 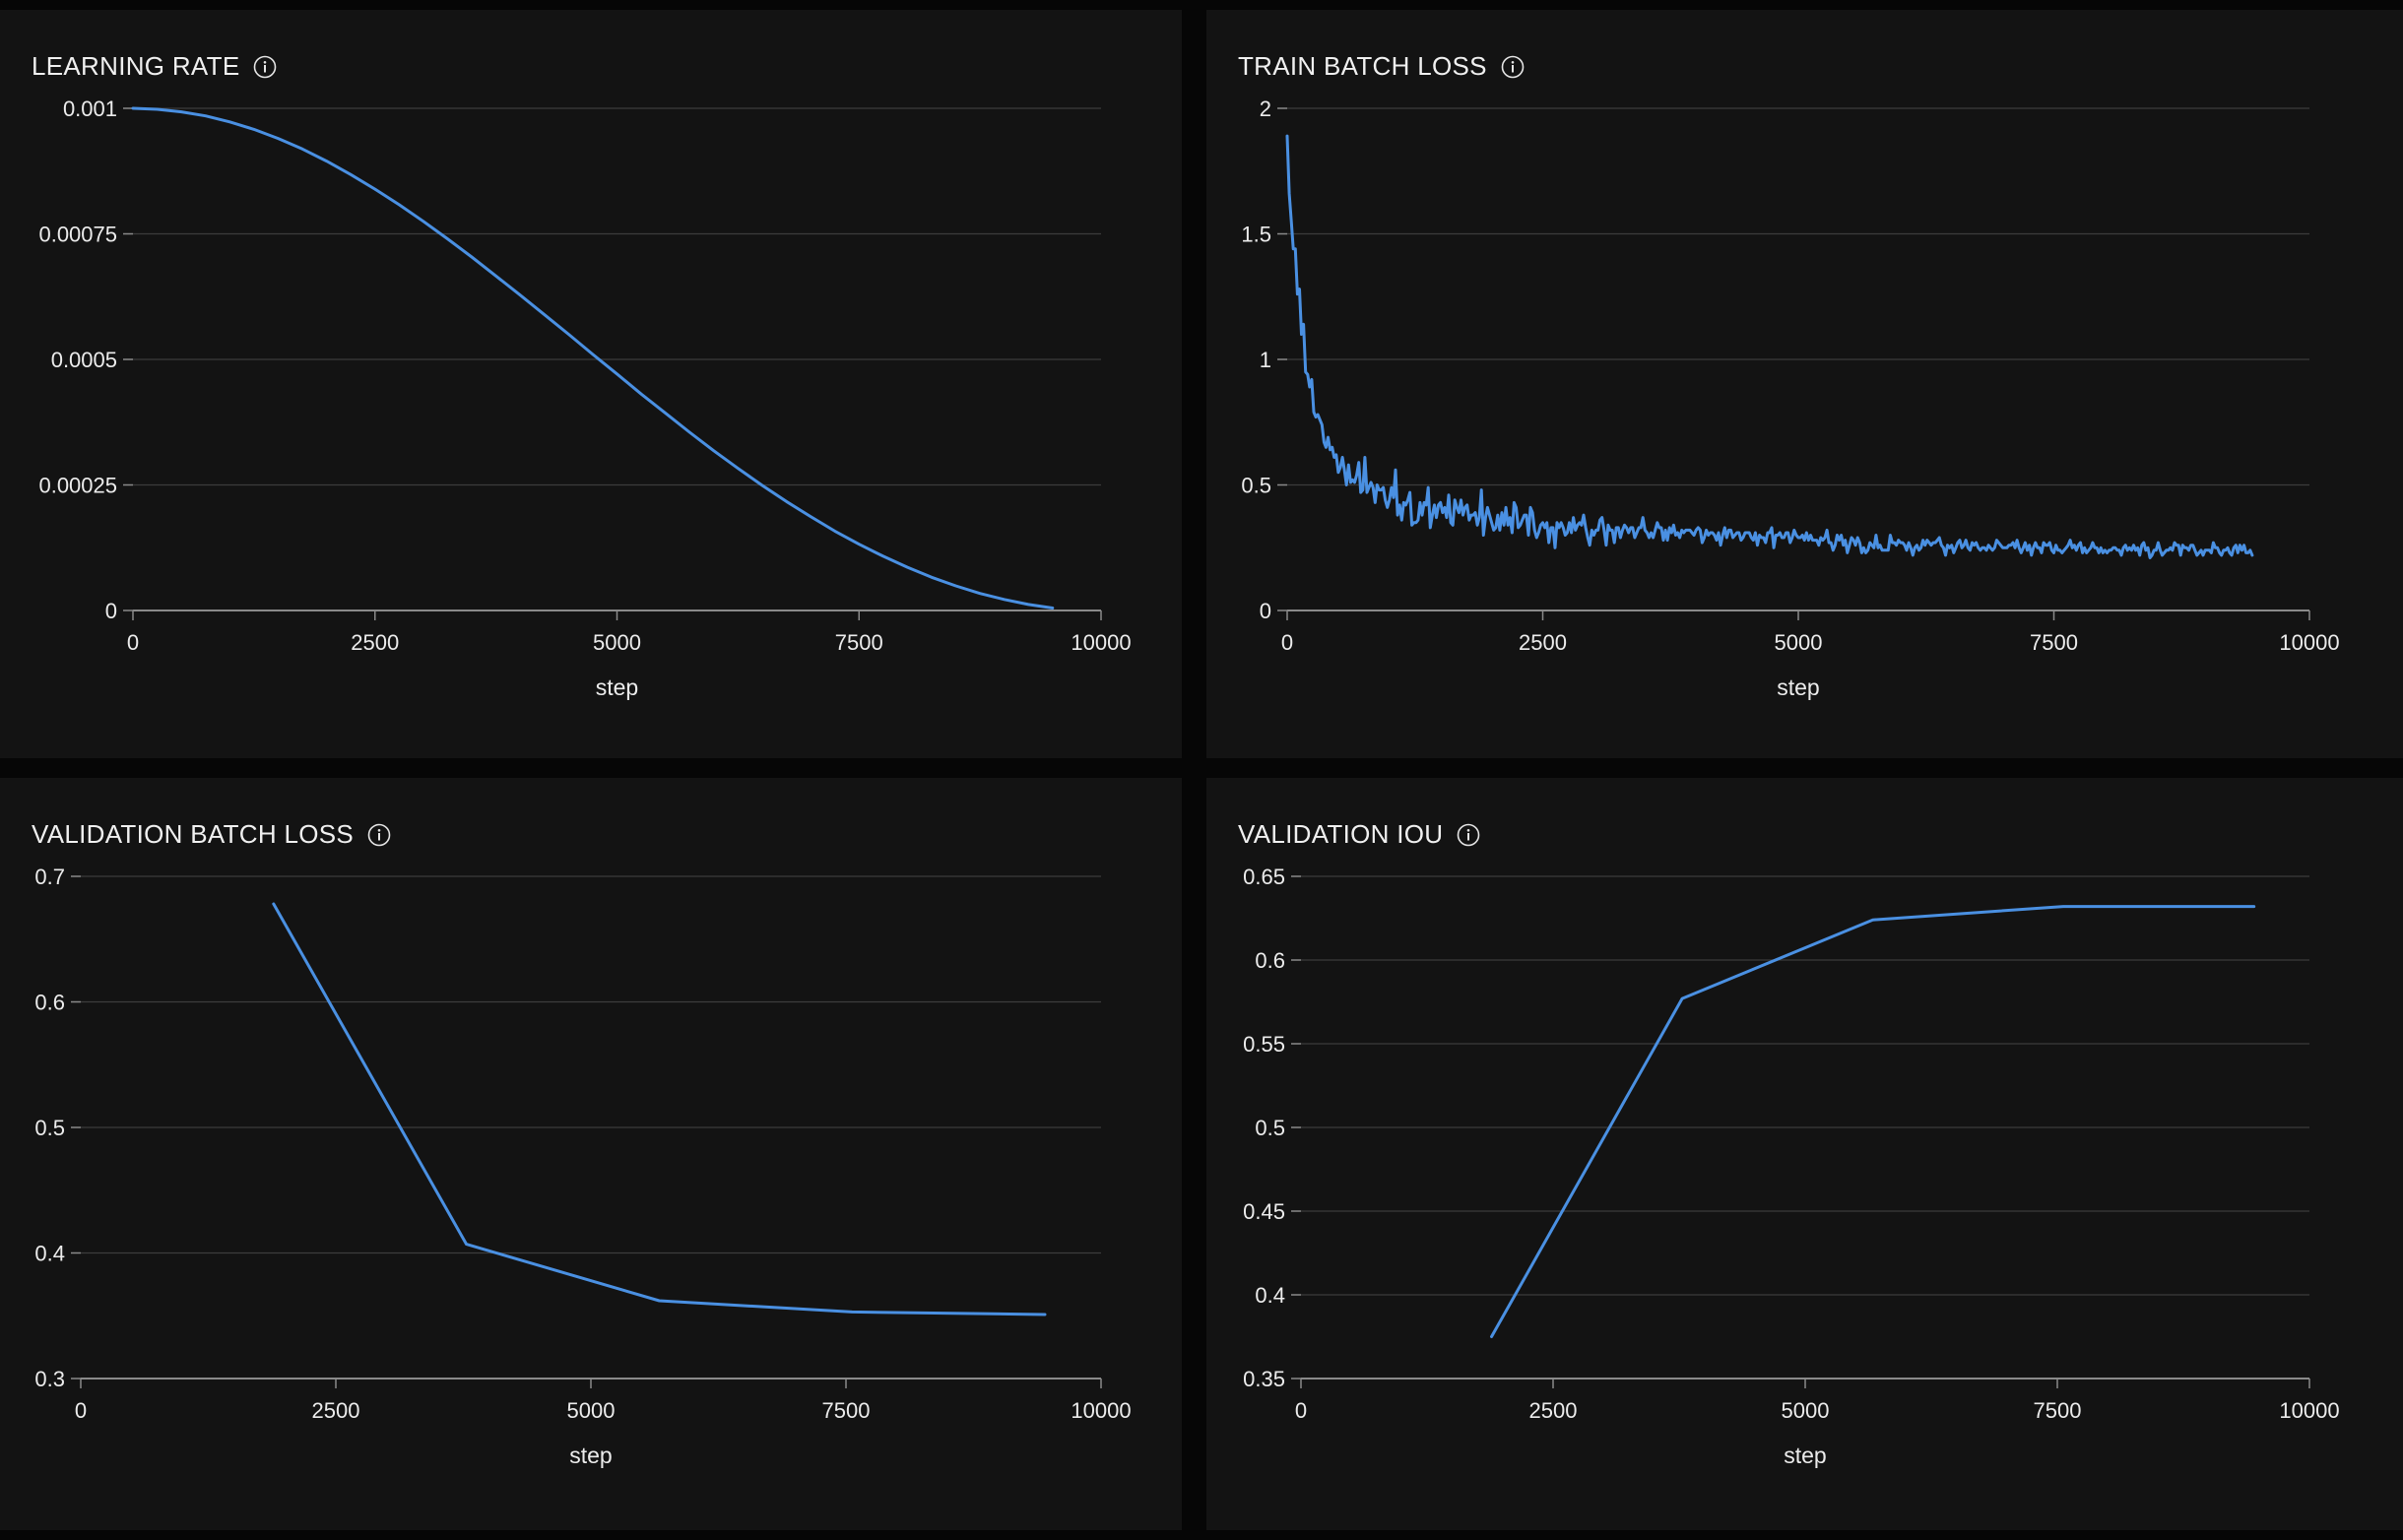 I want to click on y-tick-label: 0.3, so click(x=49, y=1379).